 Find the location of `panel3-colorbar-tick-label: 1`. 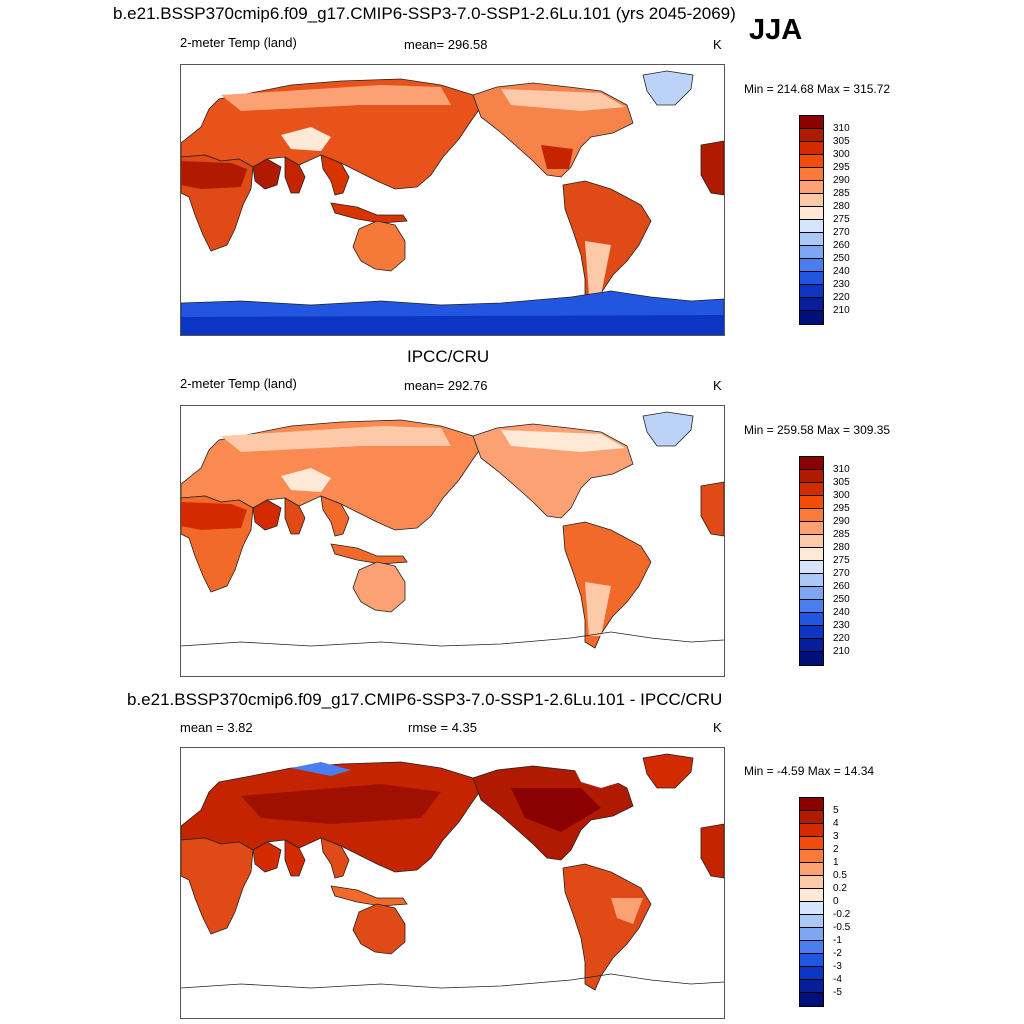

panel3-colorbar-tick-label: 1 is located at coordinates (836, 862).